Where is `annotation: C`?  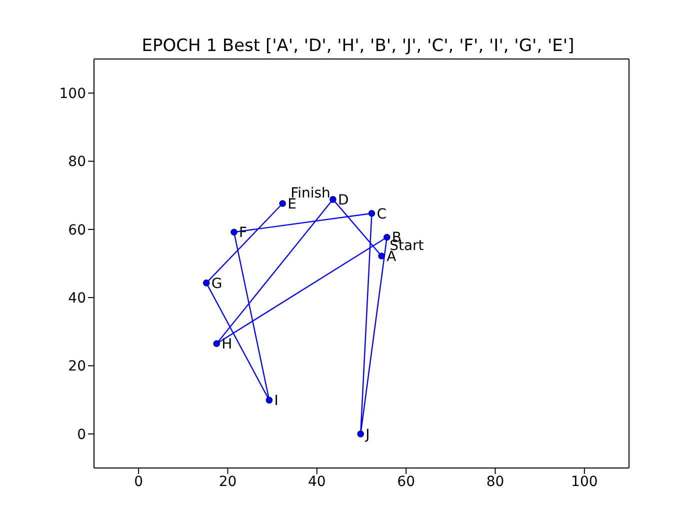
annotation: C is located at coordinates (381, 214).